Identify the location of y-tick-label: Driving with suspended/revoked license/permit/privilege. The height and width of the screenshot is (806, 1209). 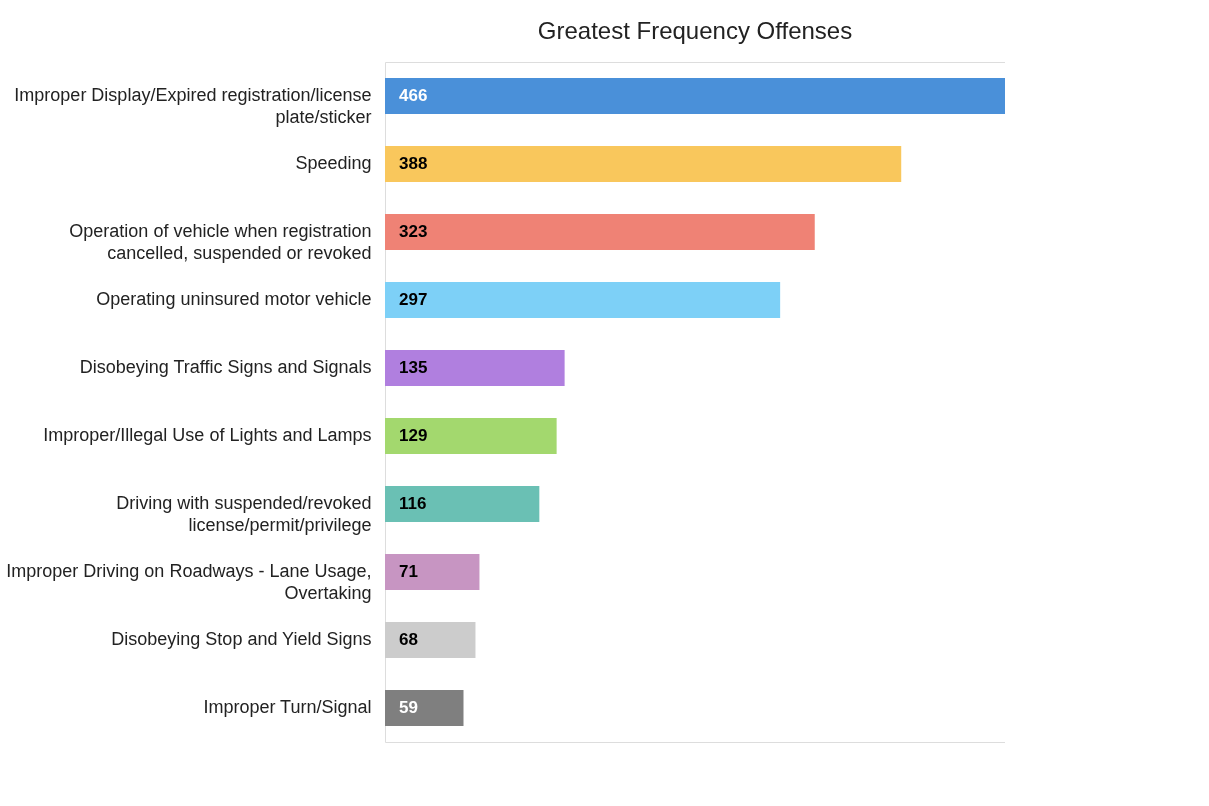
(244, 514).